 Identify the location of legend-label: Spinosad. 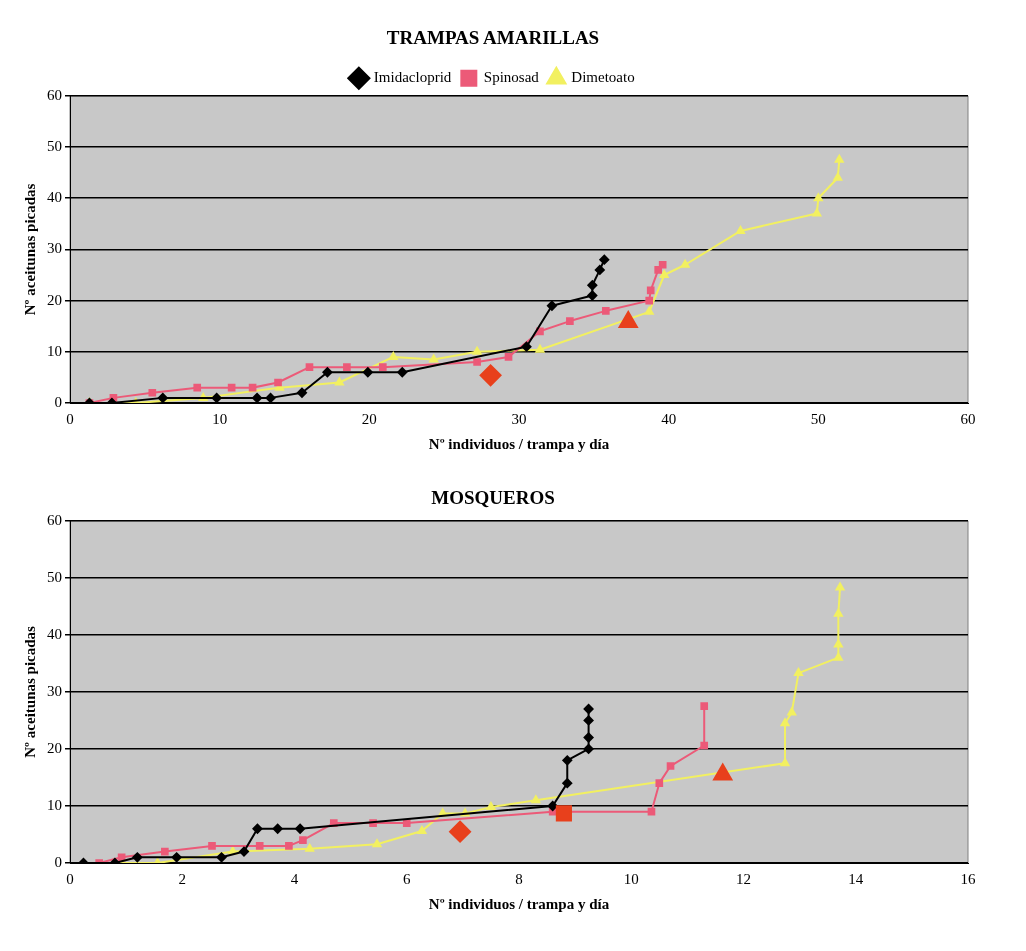
(511, 77).